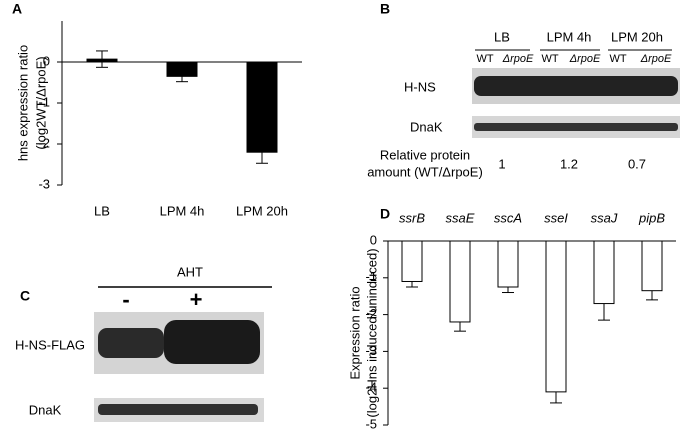 This screenshot has height=431, width=680. I want to click on condition: -, so click(125, 299).